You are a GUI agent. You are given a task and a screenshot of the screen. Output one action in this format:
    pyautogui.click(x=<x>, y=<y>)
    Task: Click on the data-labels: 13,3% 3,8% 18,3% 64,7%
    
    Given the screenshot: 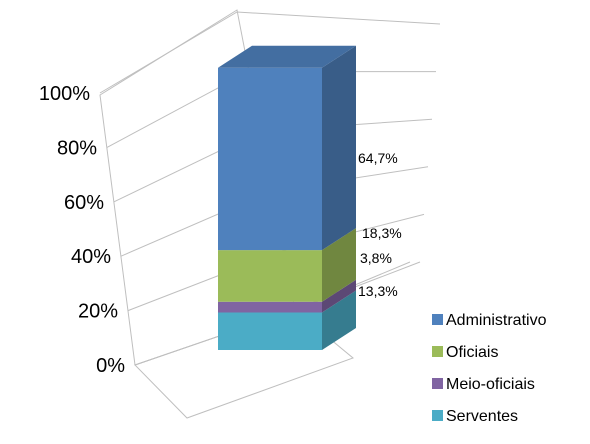 What is the action you would take?
    pyautogui.click(x=380, y=224)
    